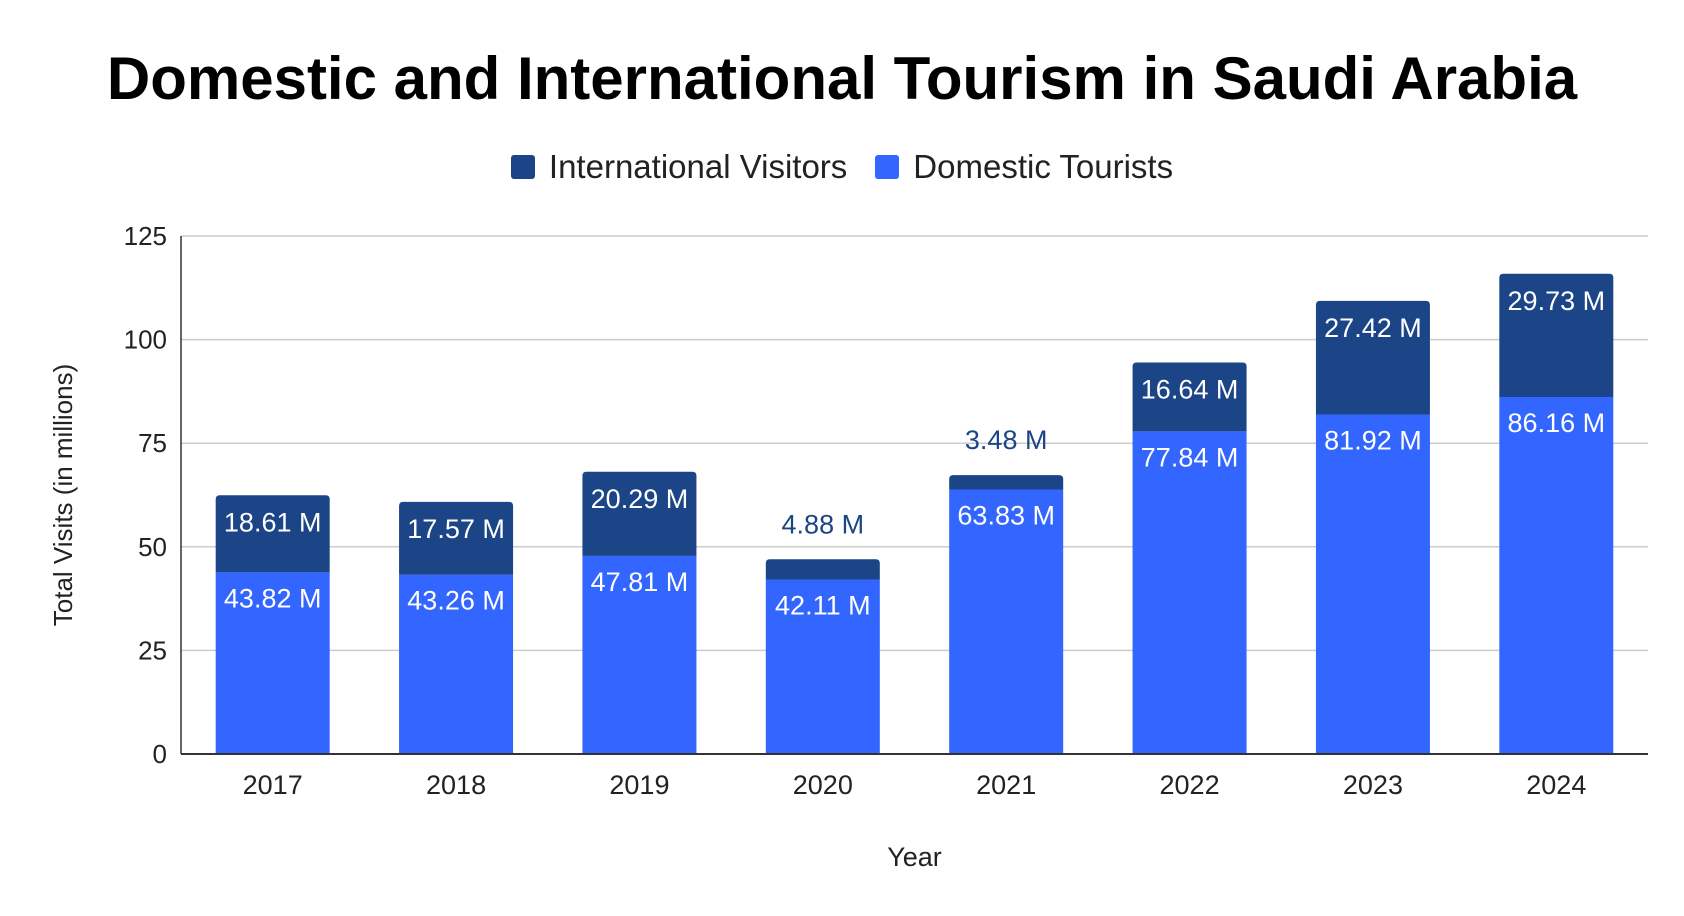 The height and width of the screenshot is (916, 1684). Describe the element at coordinates (145, 236) in the screenshot. I see `y-tick-label: 125` at that location.